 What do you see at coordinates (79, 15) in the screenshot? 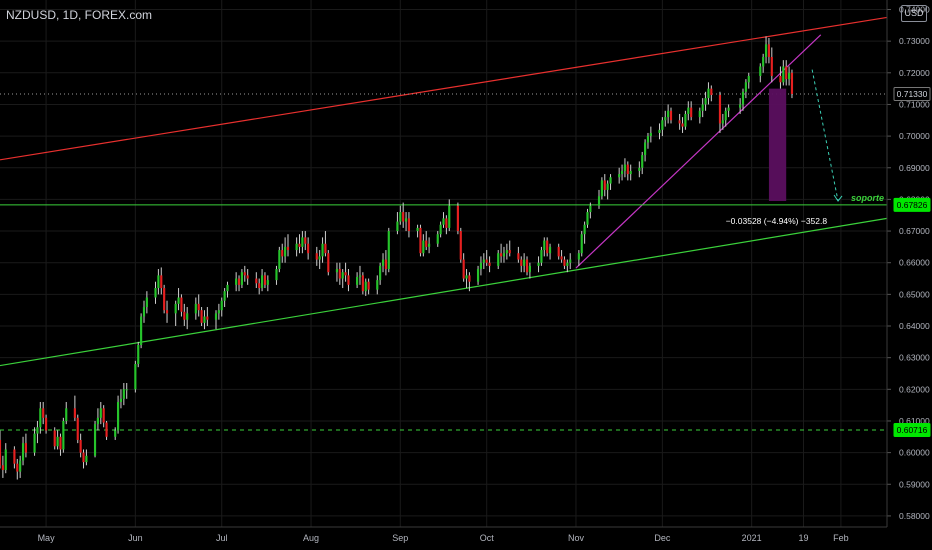
I see `symbol-title: NZDUSD, 1D, FOREX.com` at bounding box center [79, 15].